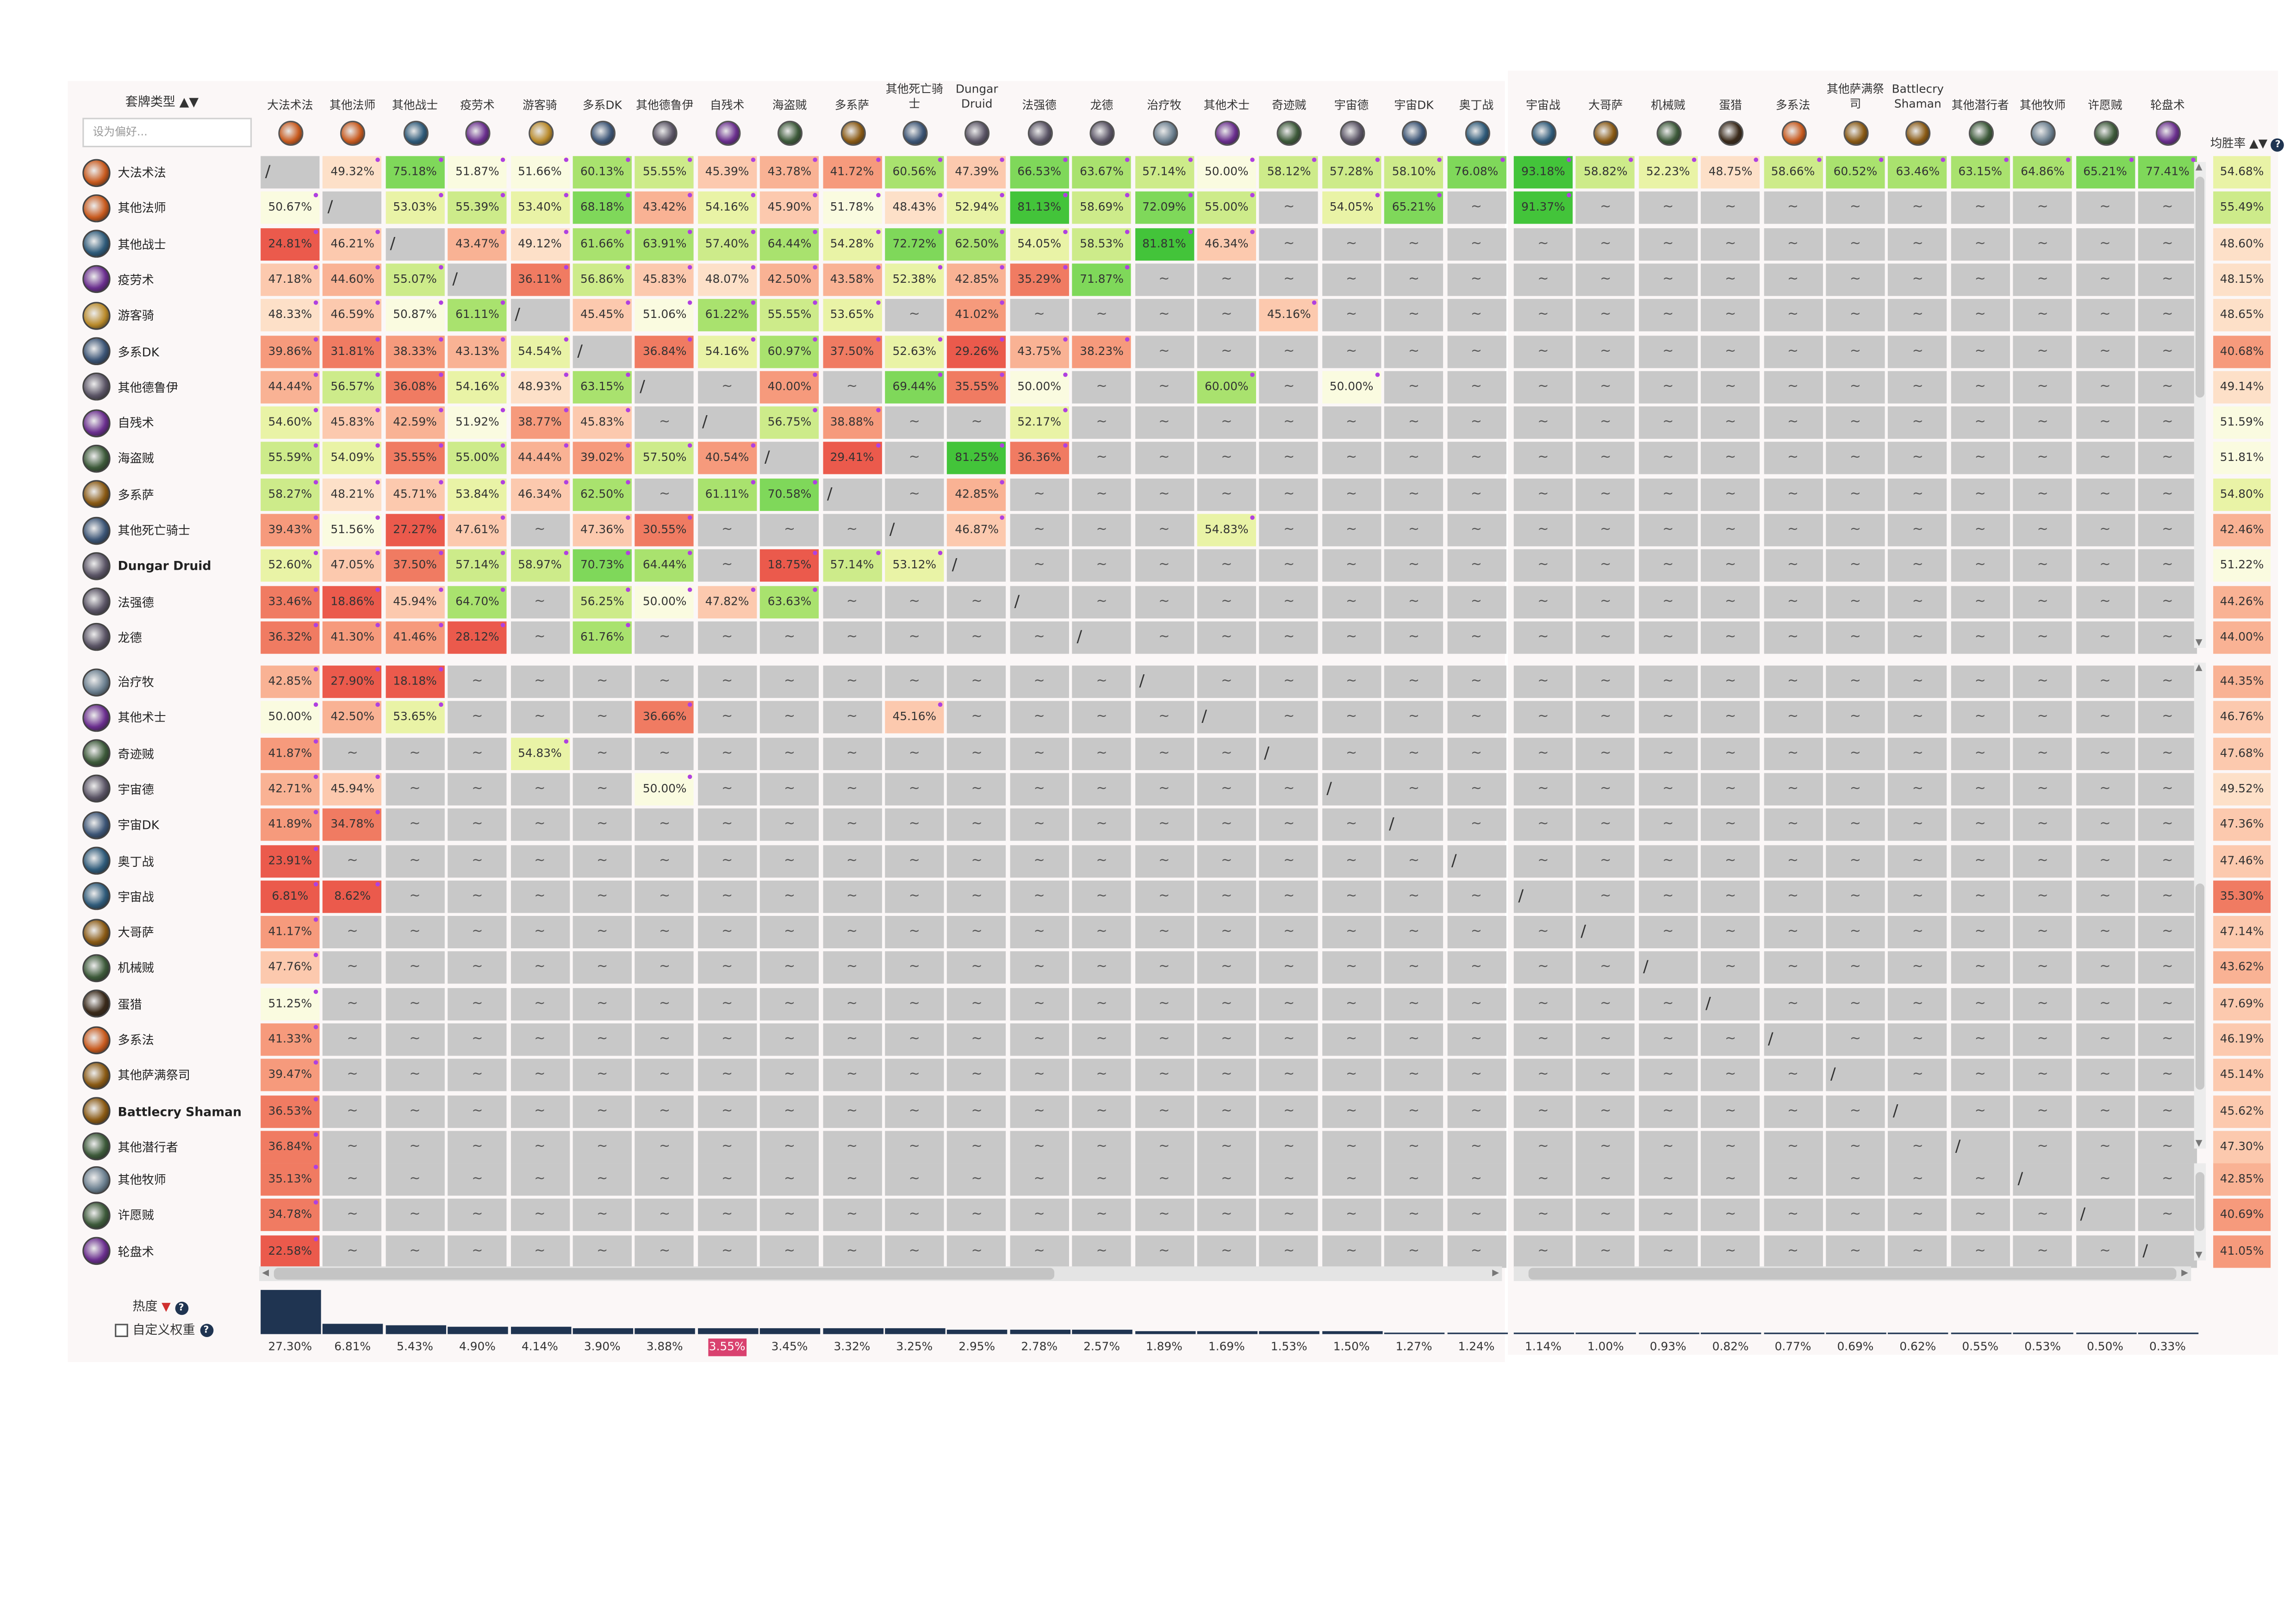 The height and width of the screenshot is (1624, 2296). What do you see at coordinates (415, 601) in the screenshot?
I see `matchup-cell: 45.94%` at bounding box center [415, 601].